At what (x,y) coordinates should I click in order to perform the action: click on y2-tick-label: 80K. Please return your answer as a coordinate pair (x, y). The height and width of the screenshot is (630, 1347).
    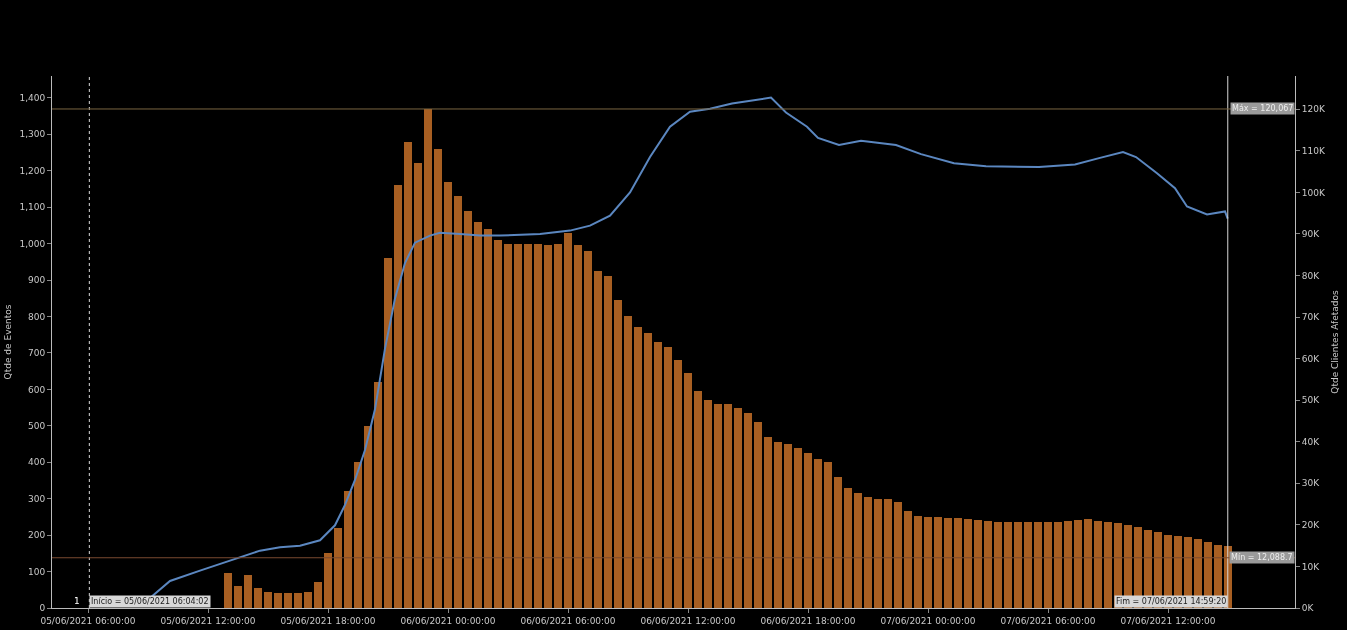
    Looking at the image, I should click on (1311, 275).